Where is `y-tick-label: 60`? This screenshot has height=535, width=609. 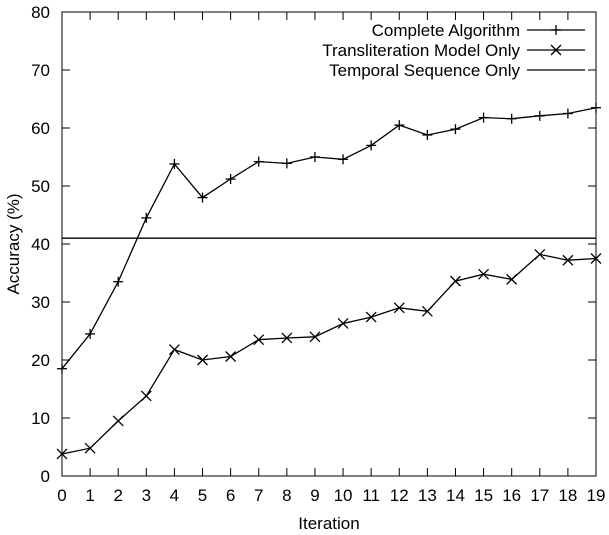
y-tick-label: 60 is located at coordinates (40, 128).